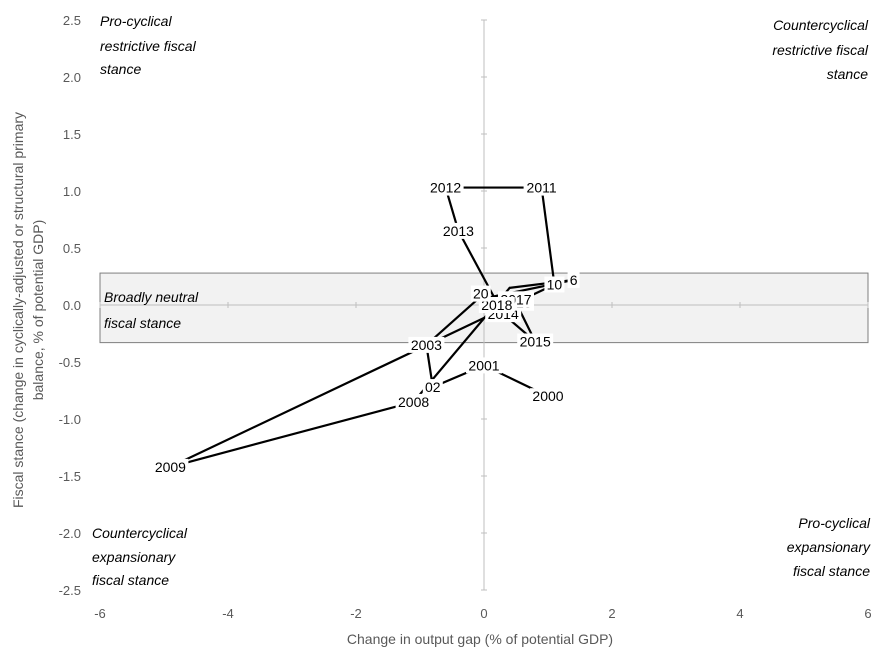  I want to click on y-tick-label: -2.0, so click(70, 533).